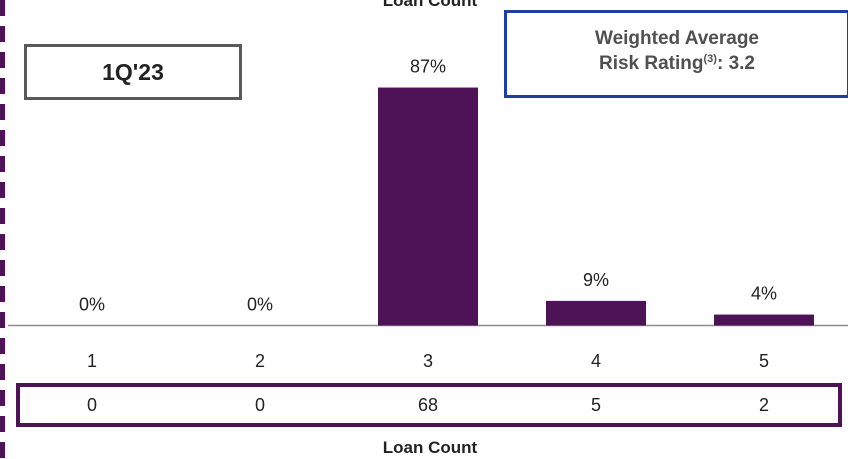 This screenshot has height=459, width=848. I want to click on value-label-5: 4%, so click(764, 294).